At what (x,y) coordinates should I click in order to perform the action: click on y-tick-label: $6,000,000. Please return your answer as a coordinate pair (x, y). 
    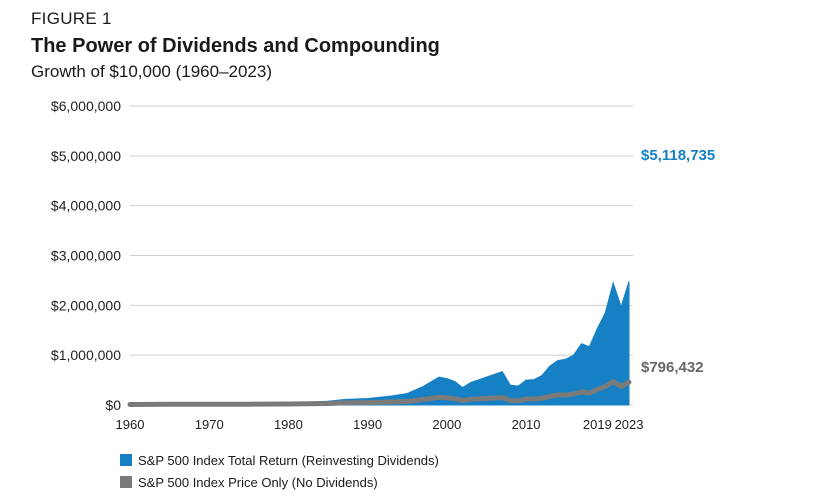
    Looking at the image, I should click on (86, 106).